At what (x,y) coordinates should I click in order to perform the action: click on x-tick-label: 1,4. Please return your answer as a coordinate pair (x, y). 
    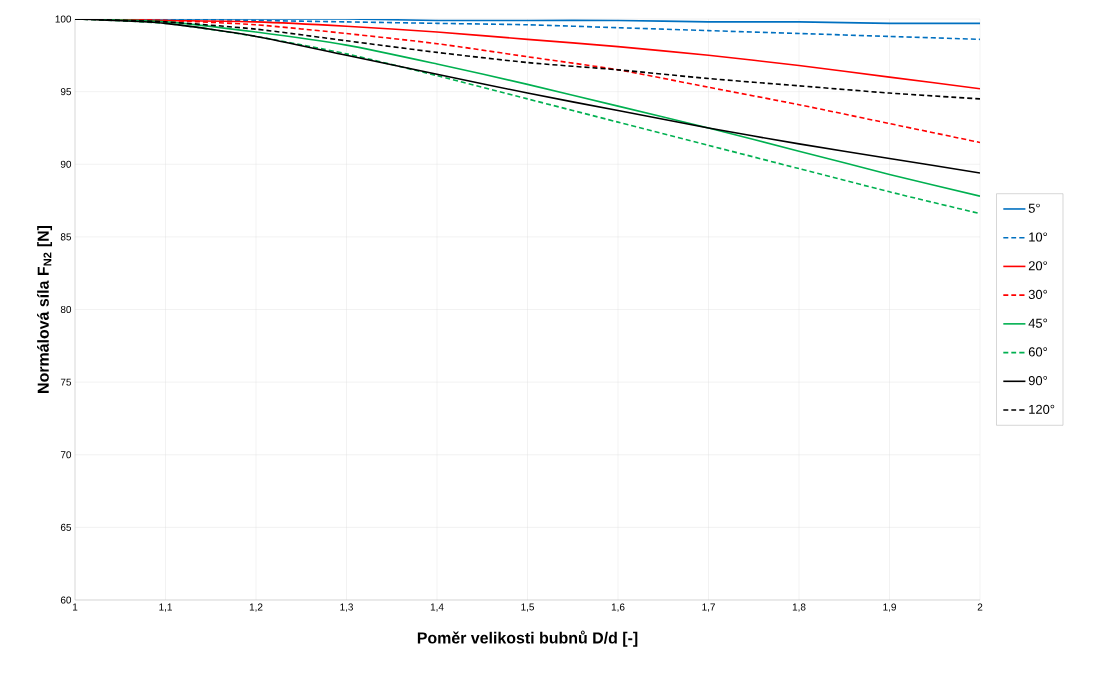
    Looking at the image, I should click on (437, 607).